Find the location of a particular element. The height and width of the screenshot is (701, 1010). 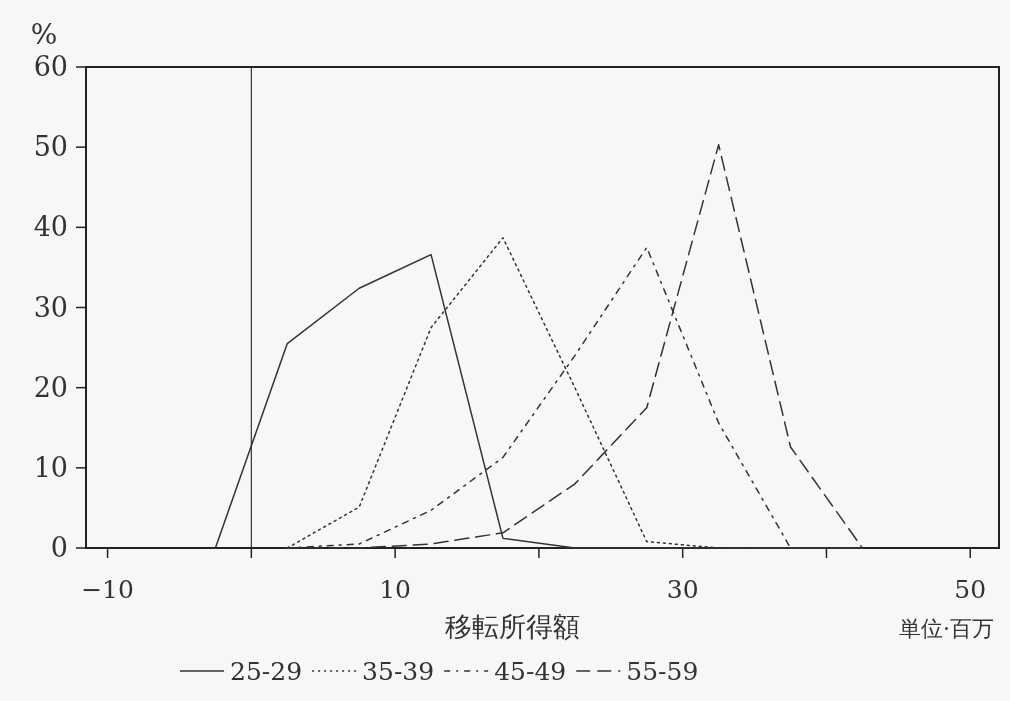

legend-label: 35-39 is located at coordinates (398, 671).